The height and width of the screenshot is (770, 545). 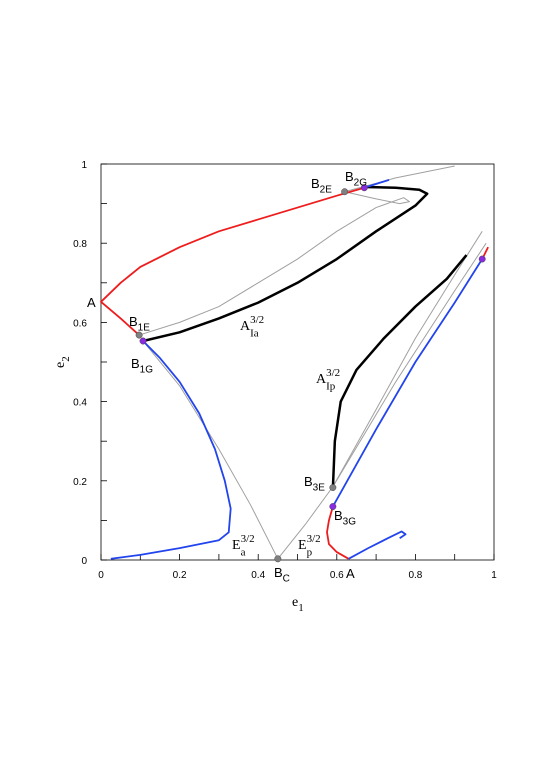 What do you see at coordinates (66, 359) in the screenshot?
I see `y-axis-label-sub: 2` at bounding box center [66, 359].